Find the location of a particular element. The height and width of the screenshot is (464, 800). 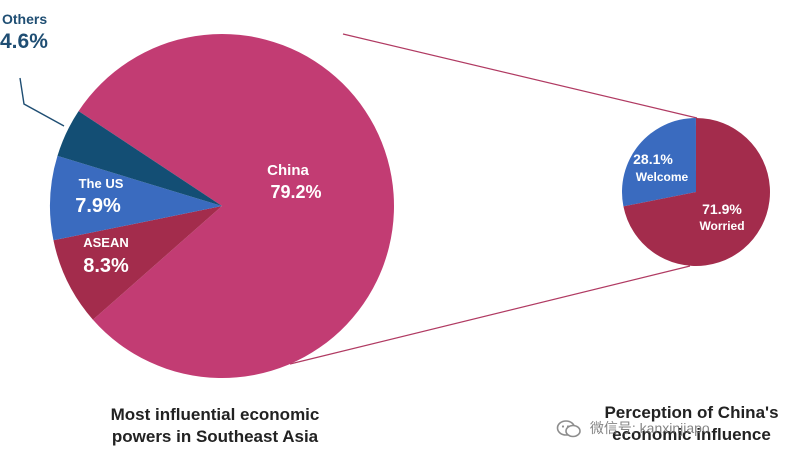

slice-name-asean: ASEAN is located at coordinates (106, 242).